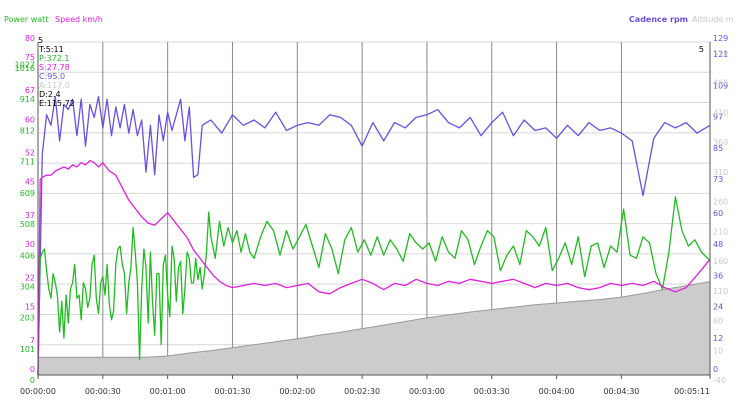 Image resolution: width=746 pixels, height=403 pixels. Describe the element at coordinates (557, 391) in the screenshot. I see `x-tick-label: 00:04:00` at that location.